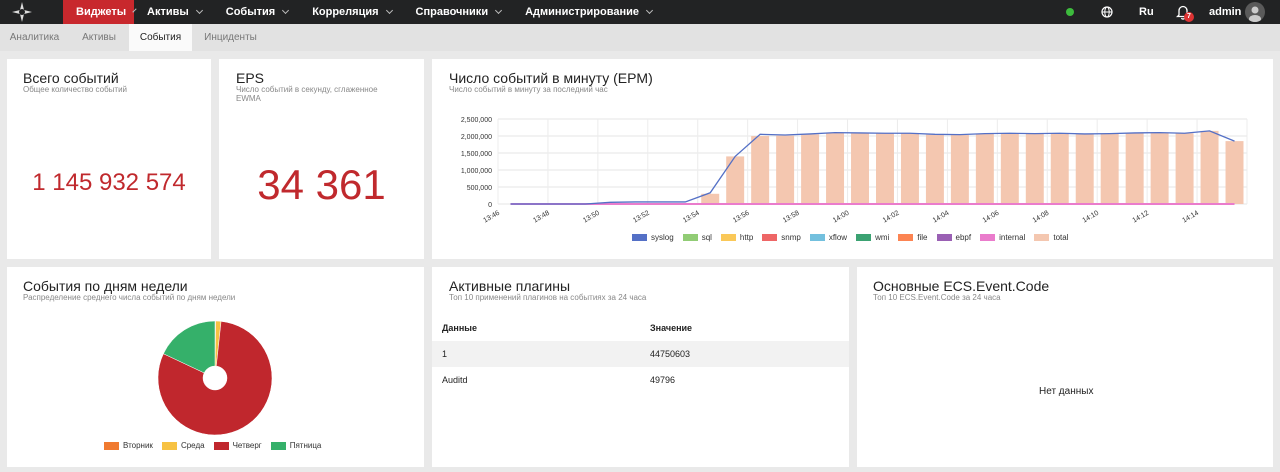  What do you see at coordinates (247, 445) in the screenshot?
I see `legend-label: Четверг` at bounding box center [247, 445].